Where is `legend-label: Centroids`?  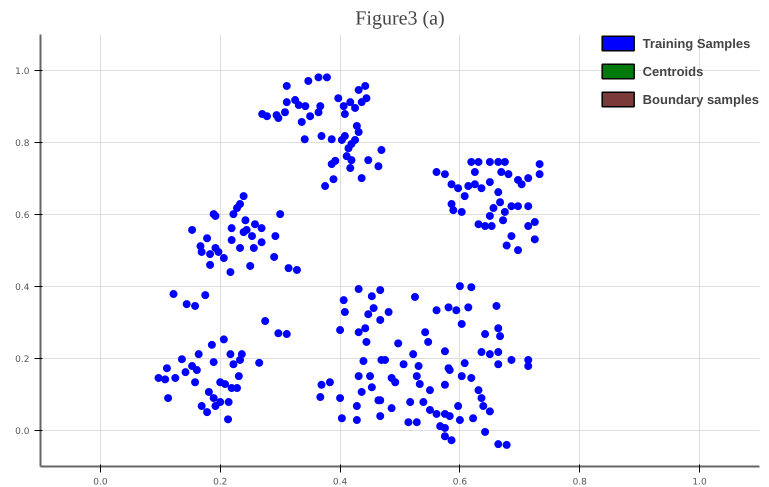
legend-label: Centroids is located at coordinates (673, 71).